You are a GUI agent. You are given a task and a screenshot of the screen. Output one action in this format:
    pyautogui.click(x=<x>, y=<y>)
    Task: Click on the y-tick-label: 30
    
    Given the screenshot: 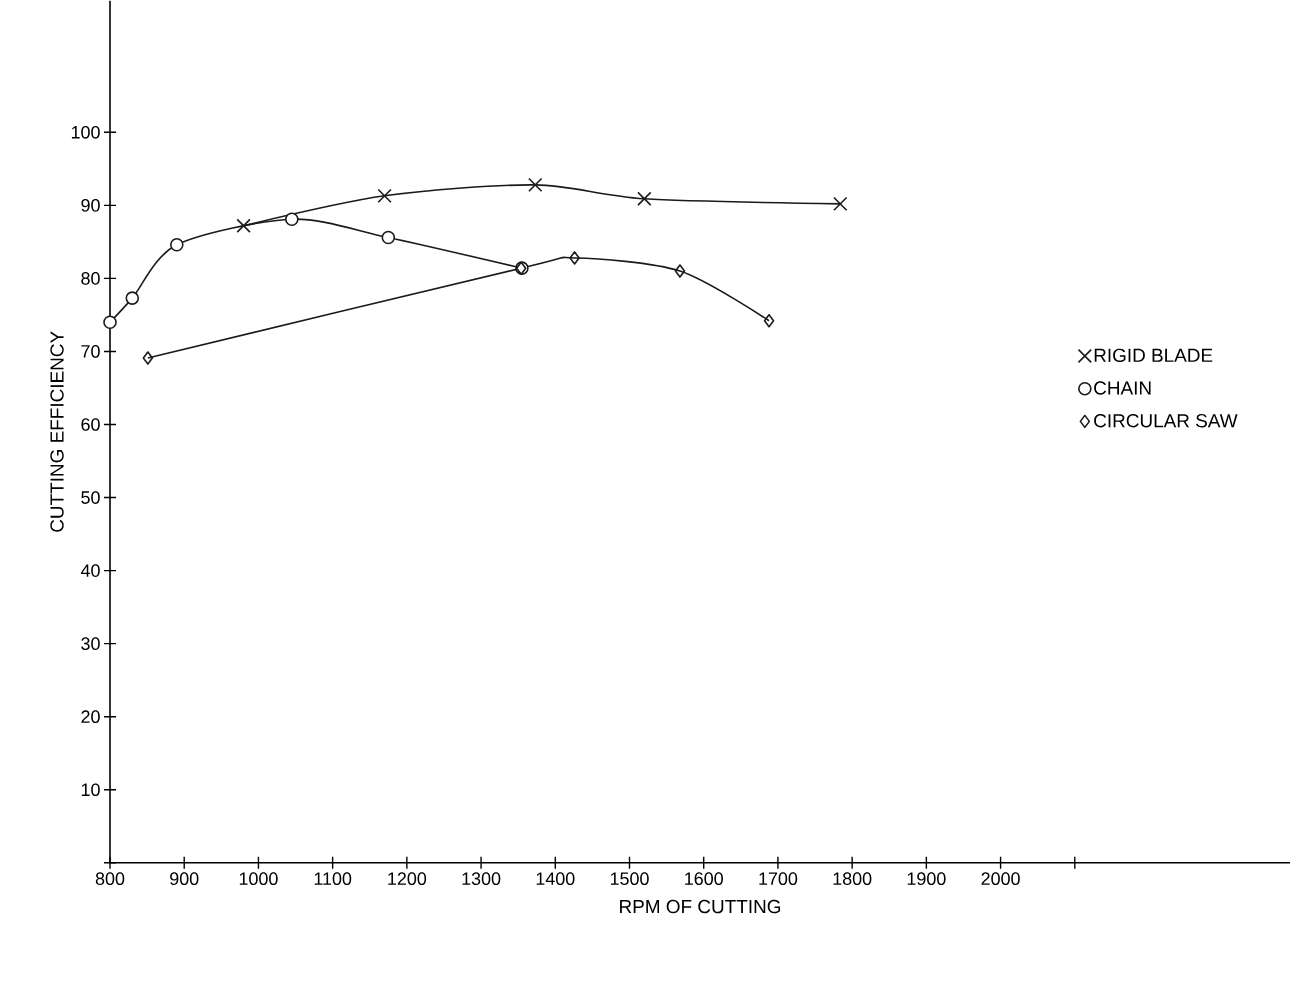 What is the action you would take?
    pyautogui.click(x=90, y=644)
    